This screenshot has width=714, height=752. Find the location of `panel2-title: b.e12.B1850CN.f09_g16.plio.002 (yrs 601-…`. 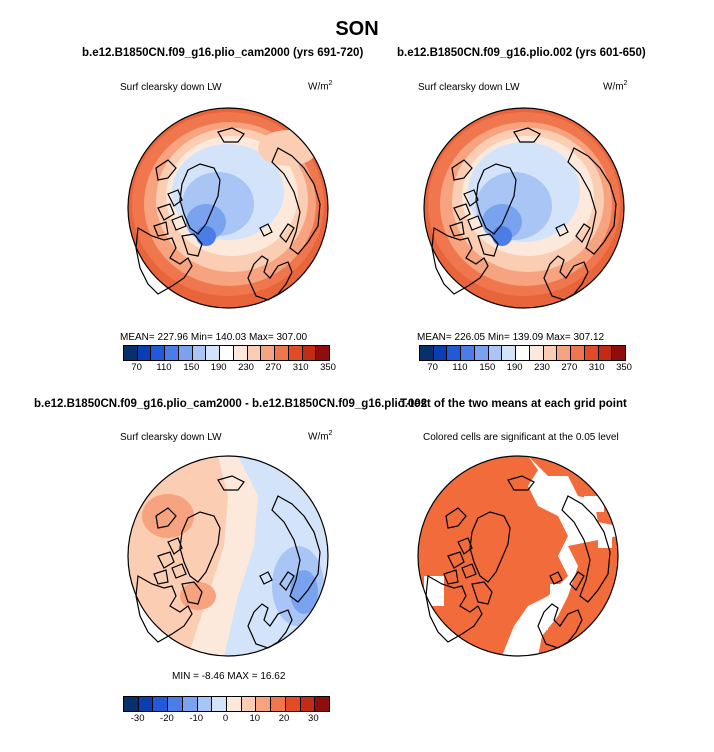

panel2-title: b.e12.B1850CN.f09_g16.plio.002 (yrs 601-… is located at coordinates (521, 53).